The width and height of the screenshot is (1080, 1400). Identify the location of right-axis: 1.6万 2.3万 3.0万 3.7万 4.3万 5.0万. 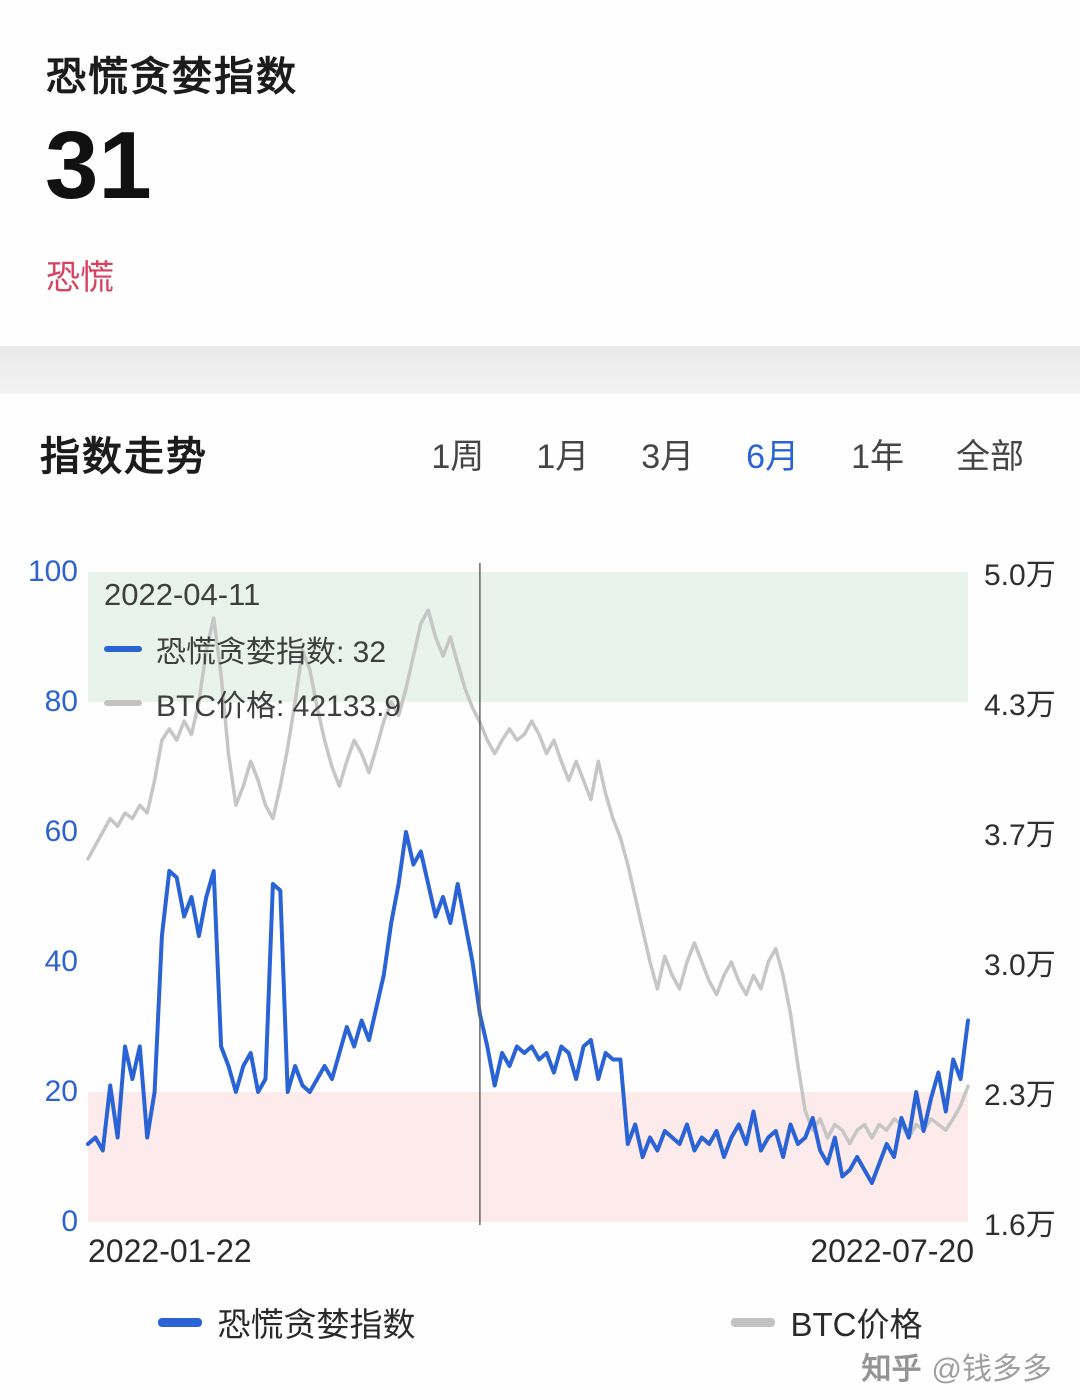
(1030, 925).